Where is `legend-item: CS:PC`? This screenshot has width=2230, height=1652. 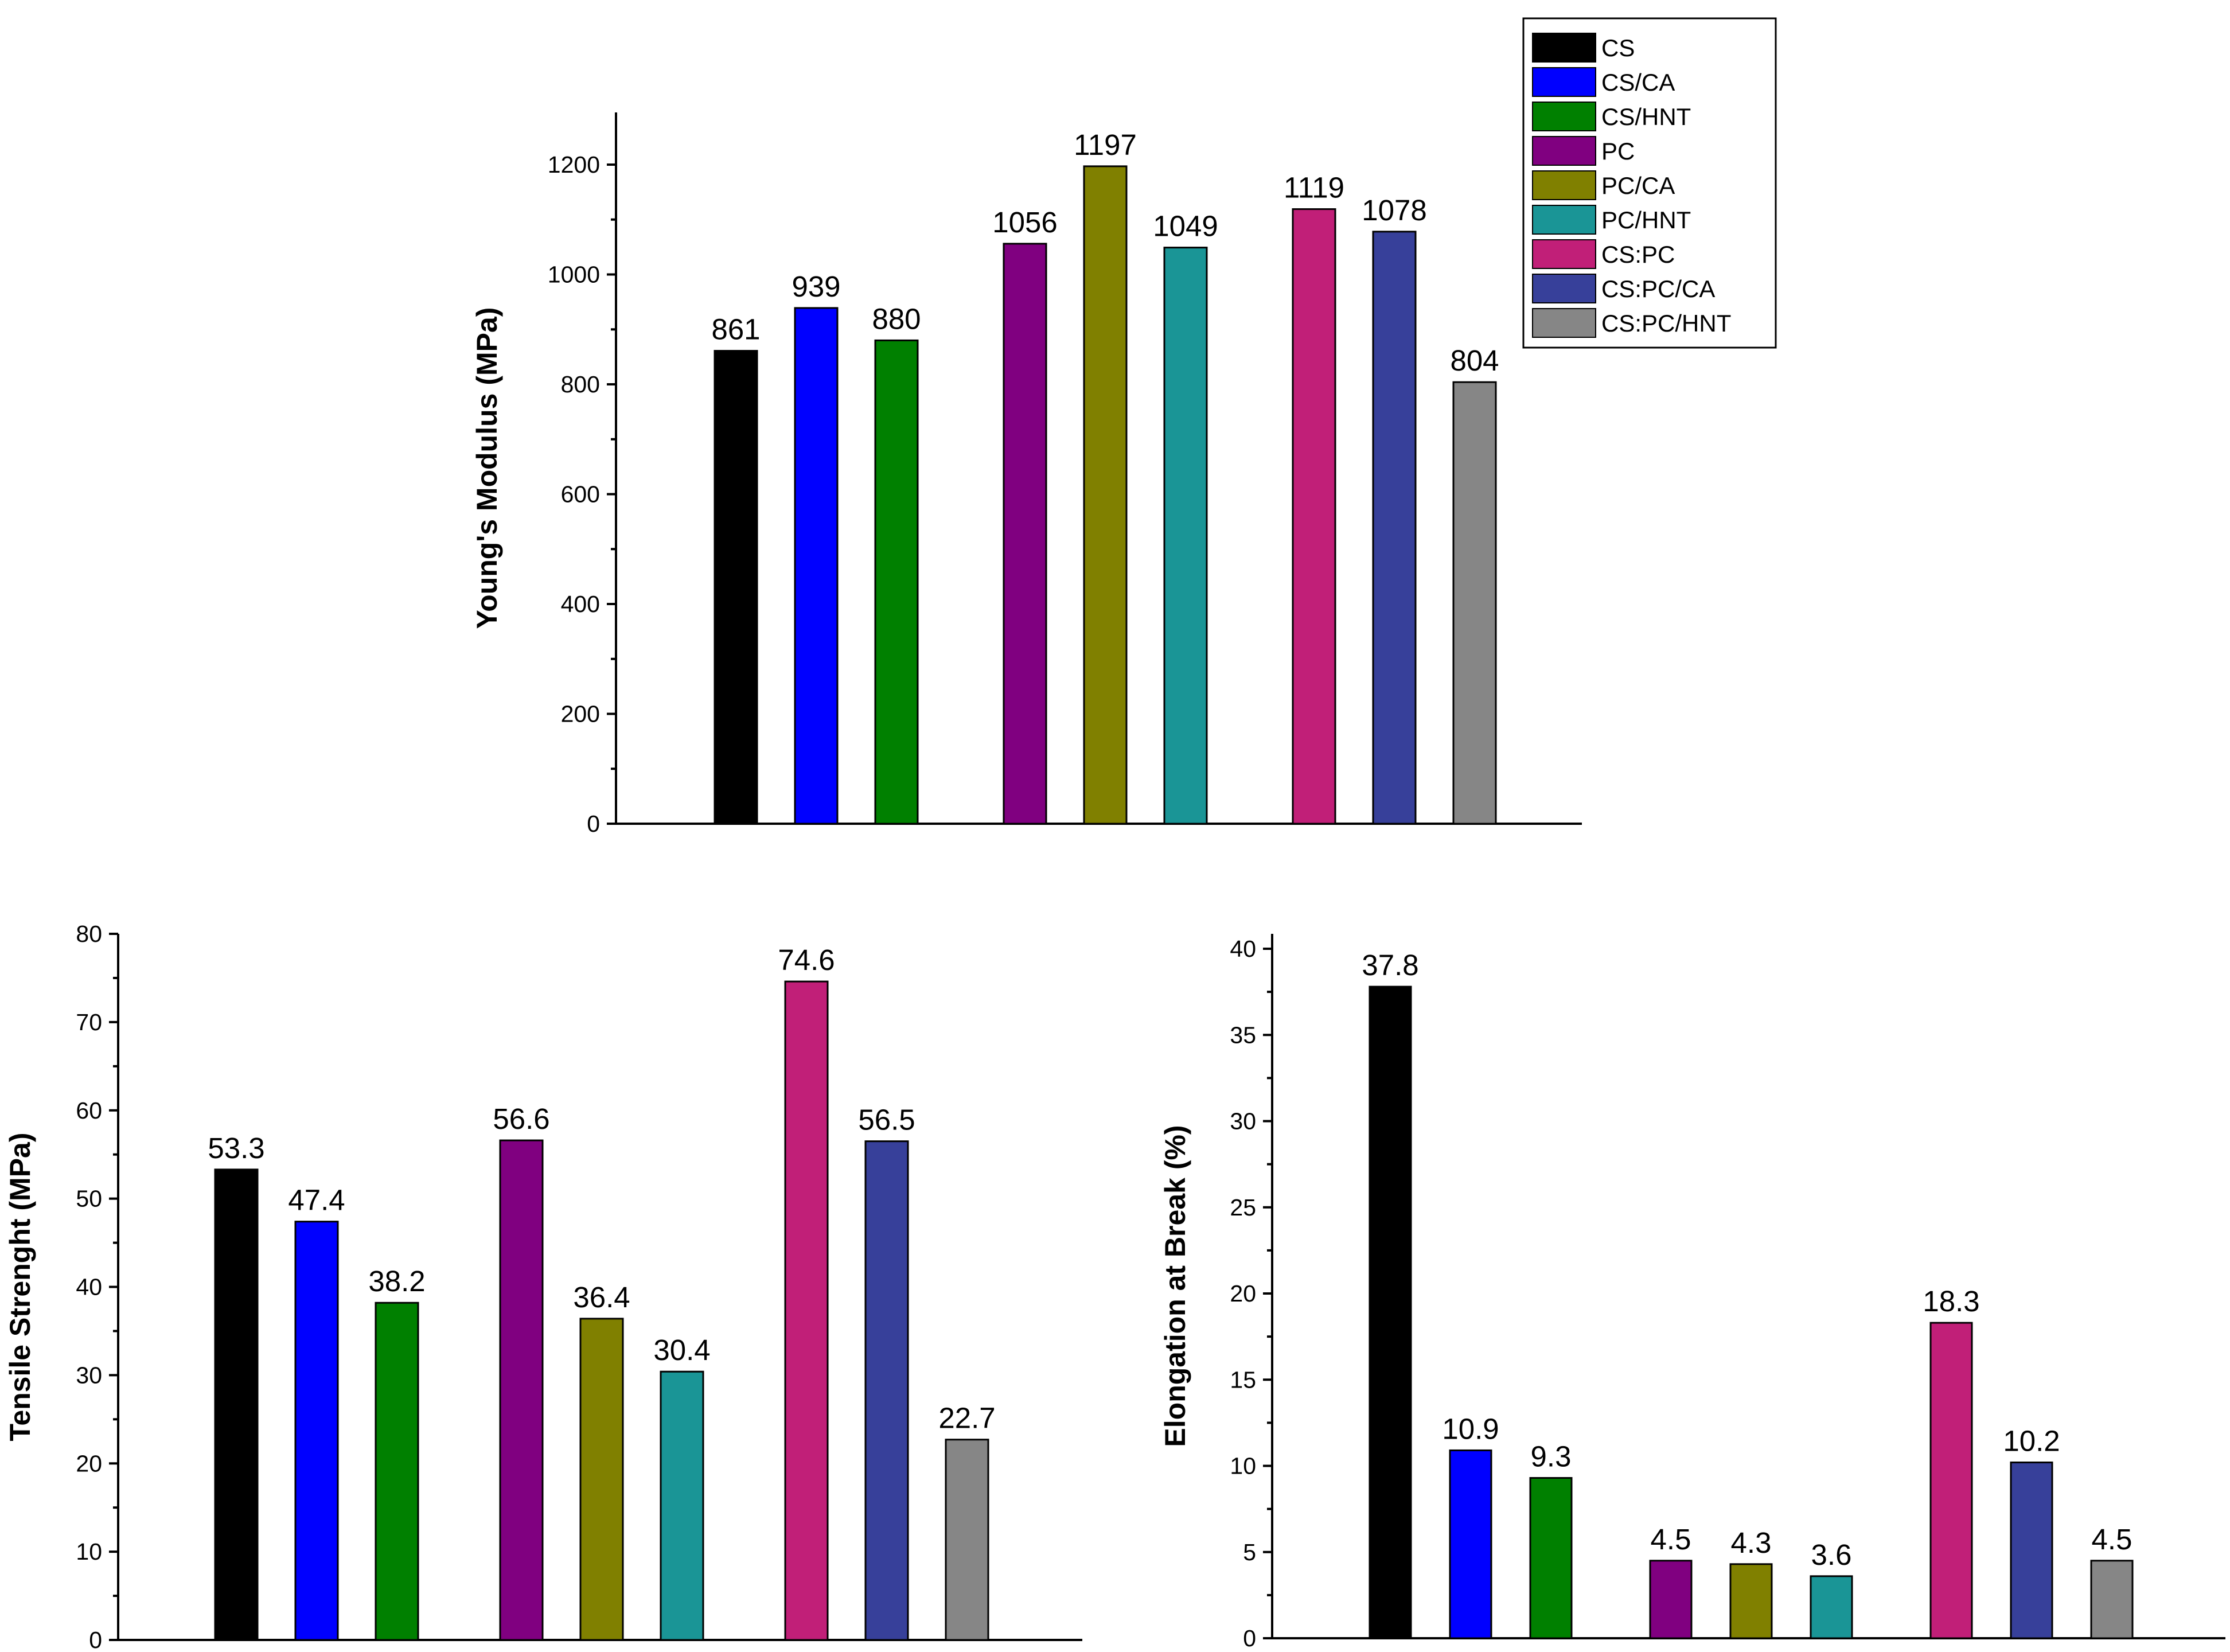 legend-item: CS:PC is located at coordinates (1603, 254).